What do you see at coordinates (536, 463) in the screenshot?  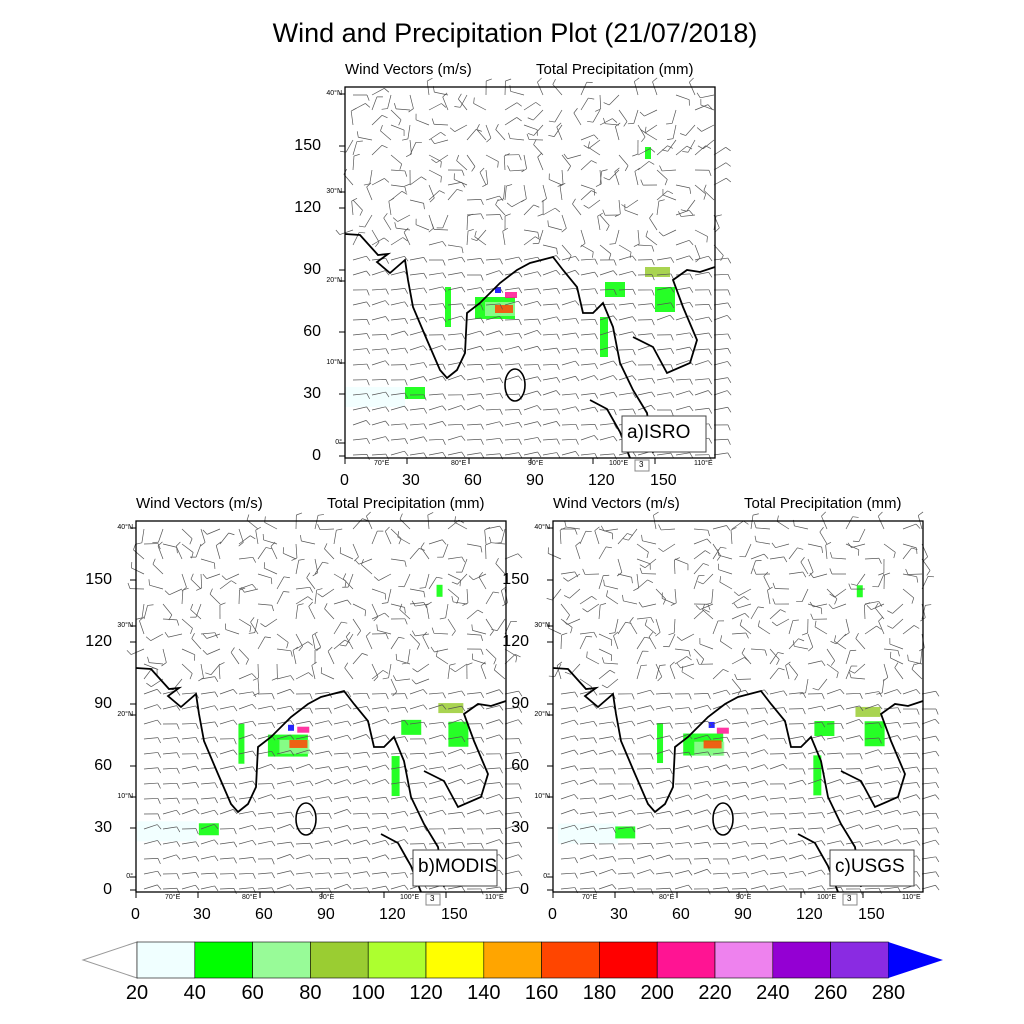 I see `lon-tick-label: 90°E` at bounding box center [536, 463].